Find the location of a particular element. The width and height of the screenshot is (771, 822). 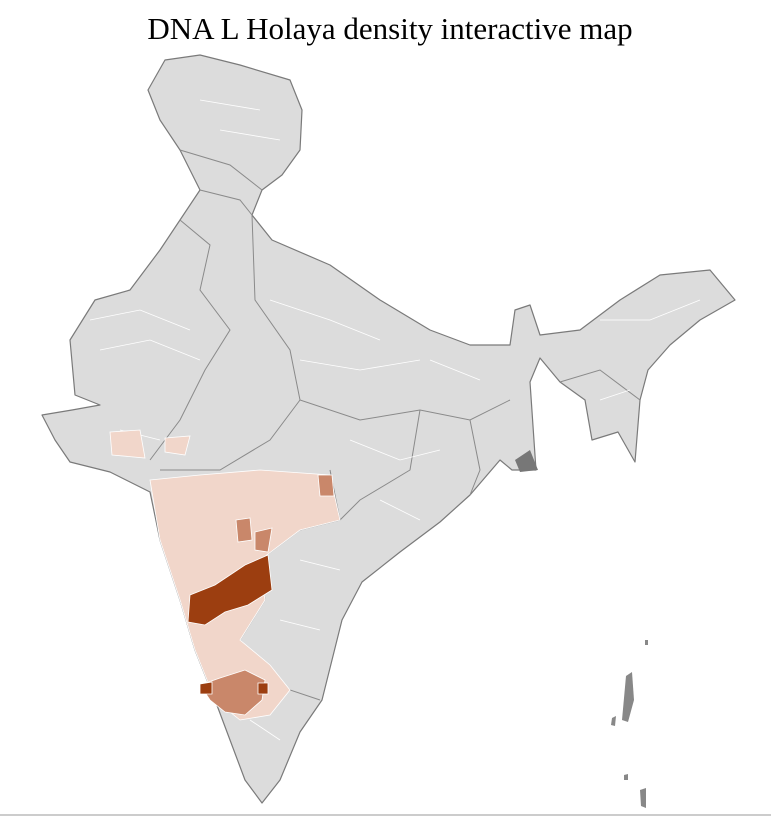

density-areas is located at coordinates (225, 575).